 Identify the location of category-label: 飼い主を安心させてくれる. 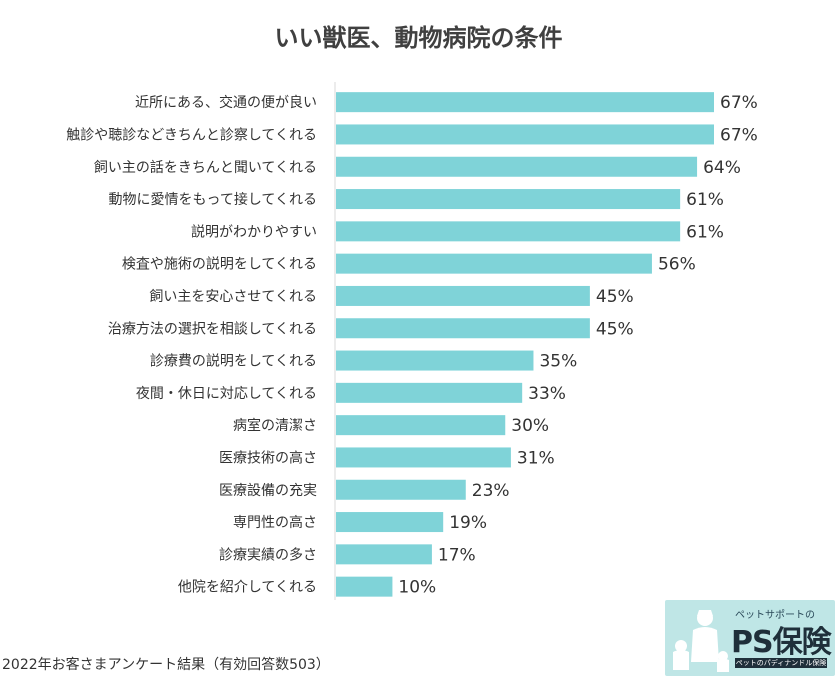
(233, 297).